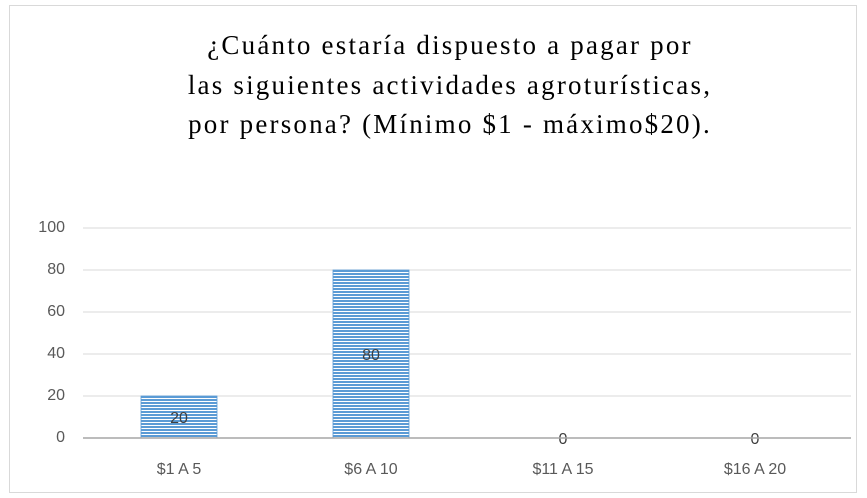 Image resolution: width=867 pixels, height=498 pixels. Describe the element at coordinates (450, 45) in the screenshot. I see `chart-title: ¿Cuánto estaría dispuesto a pagar por` at that location.